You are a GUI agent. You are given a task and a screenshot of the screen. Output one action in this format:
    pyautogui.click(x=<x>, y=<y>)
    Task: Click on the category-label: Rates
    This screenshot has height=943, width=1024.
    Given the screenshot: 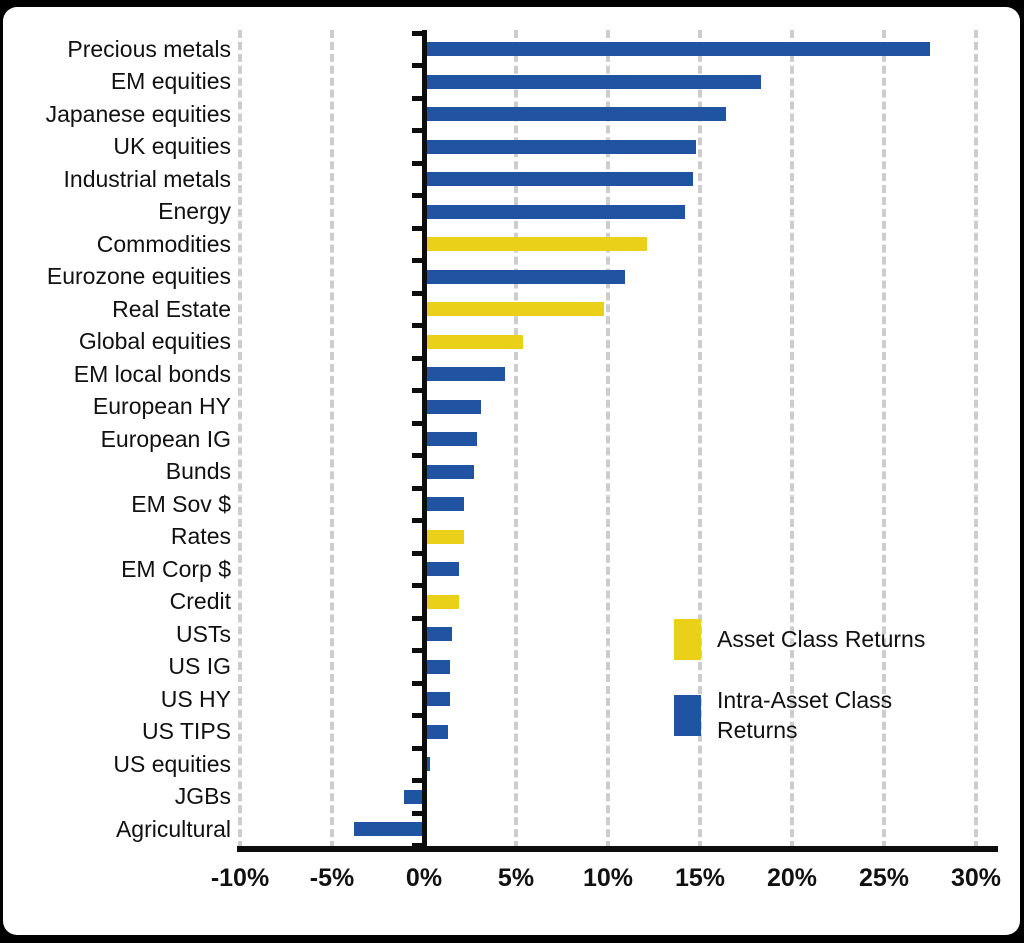 What is the action you would take?
    pyautogui.click(x=200, y=536)
    